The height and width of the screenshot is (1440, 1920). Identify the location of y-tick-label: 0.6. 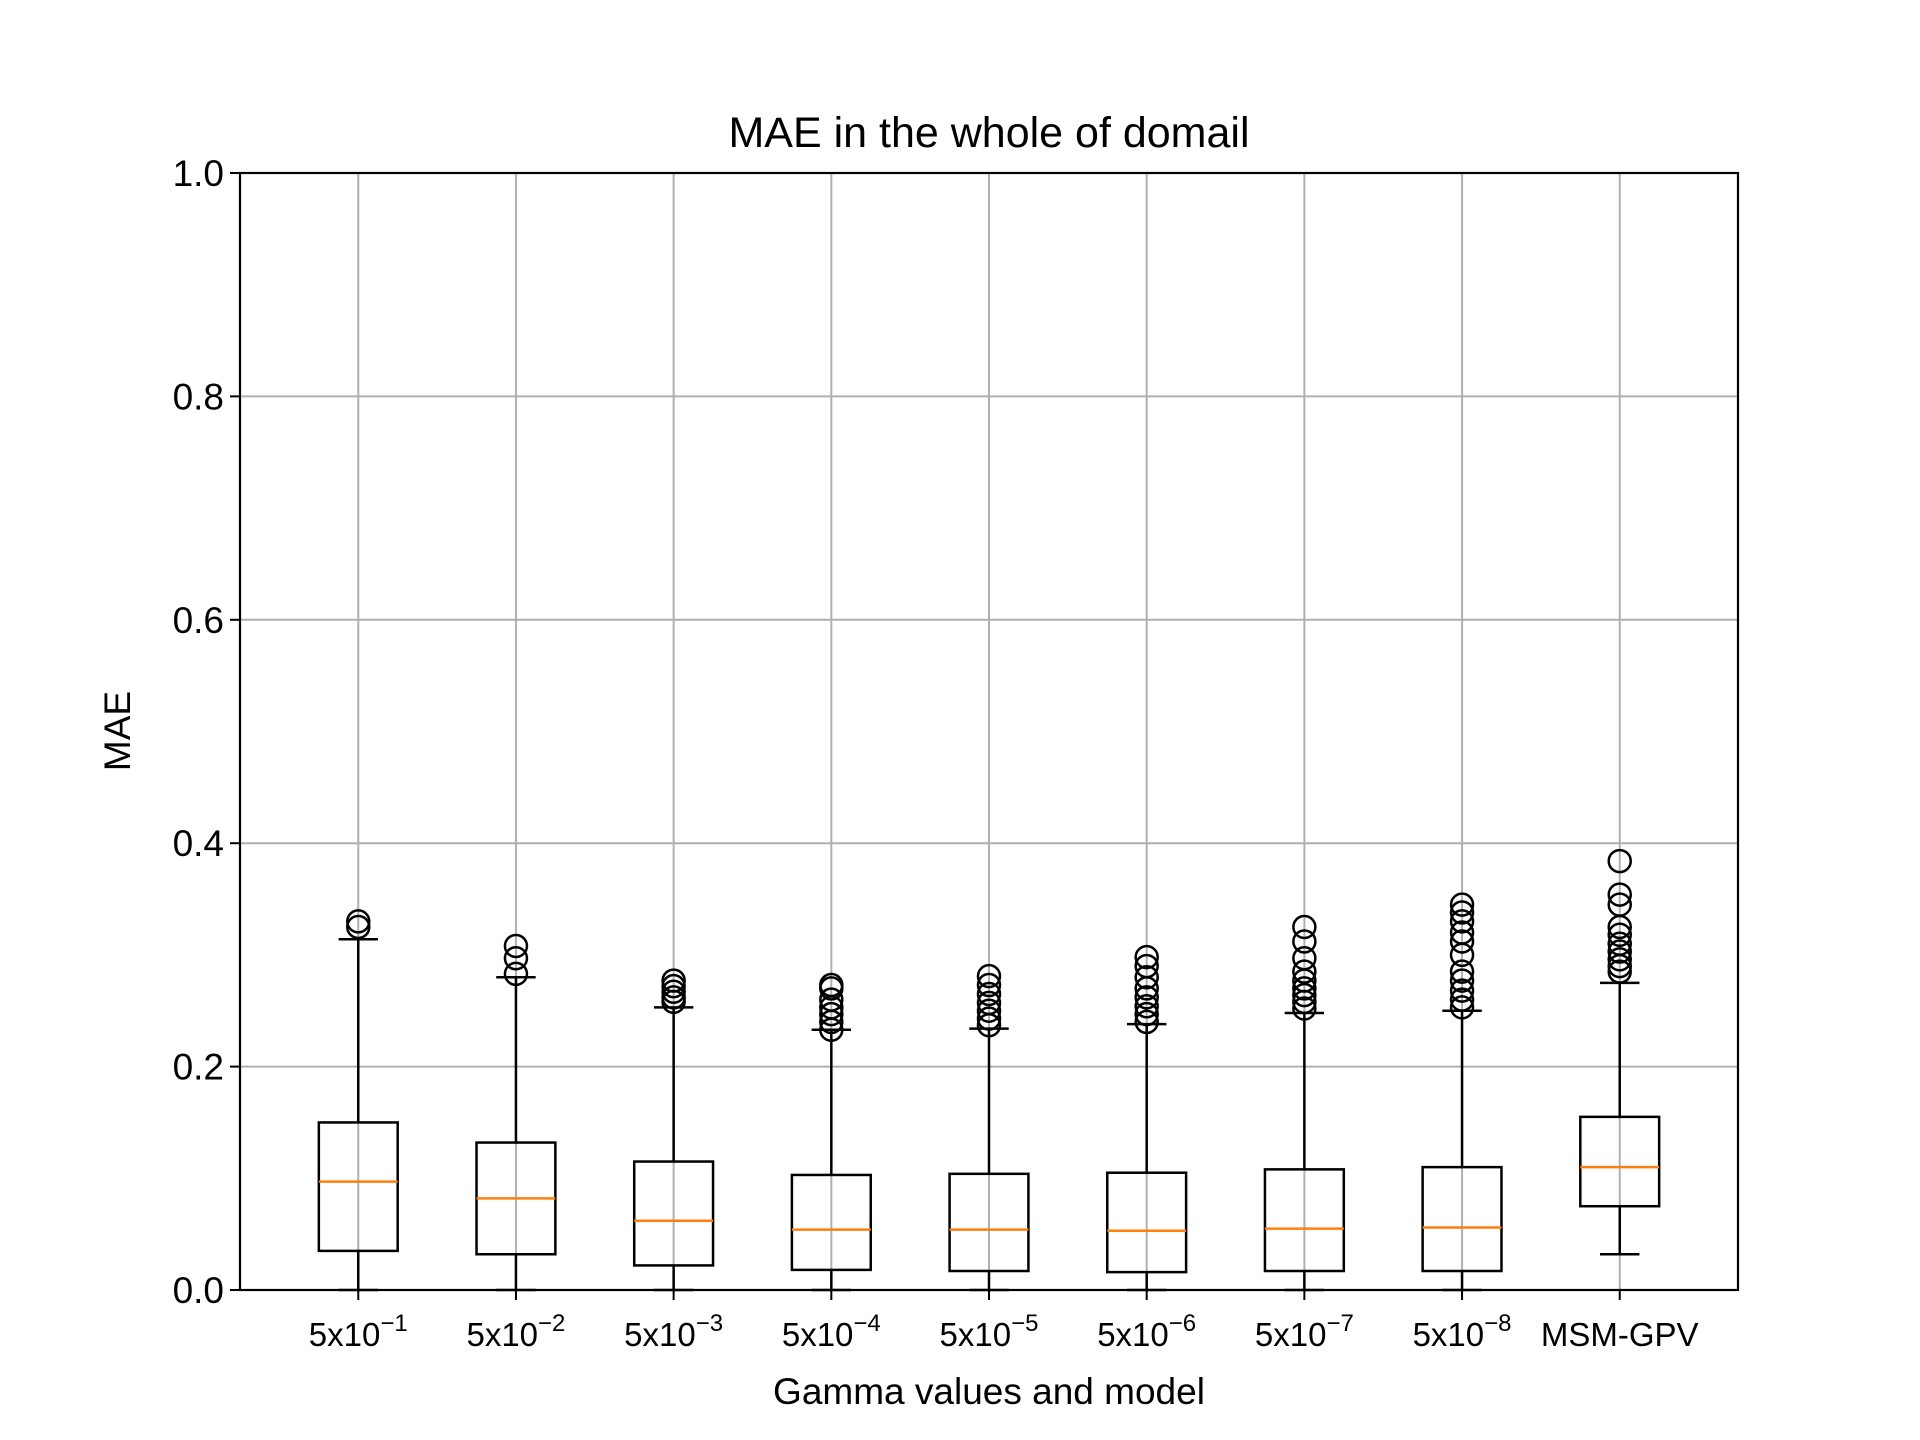
(198, 620).